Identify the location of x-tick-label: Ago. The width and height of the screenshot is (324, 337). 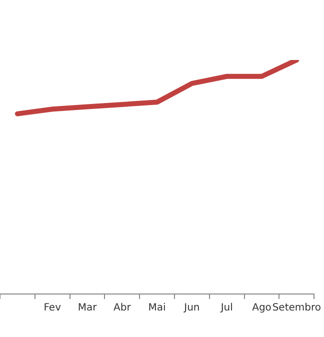
(262, 308).